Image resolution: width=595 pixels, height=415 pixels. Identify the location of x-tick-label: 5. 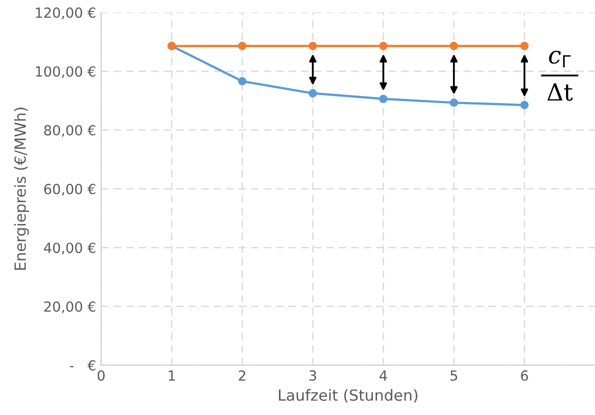
(454, 375).